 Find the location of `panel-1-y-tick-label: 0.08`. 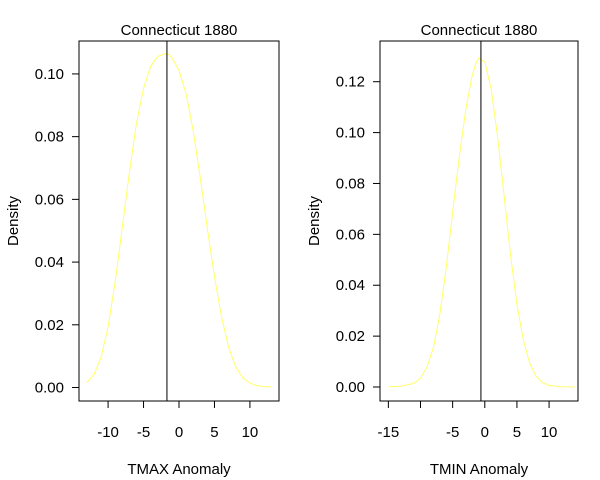

panel-1-y-tick-label: 0.08 is located at coordinates (49, 137).